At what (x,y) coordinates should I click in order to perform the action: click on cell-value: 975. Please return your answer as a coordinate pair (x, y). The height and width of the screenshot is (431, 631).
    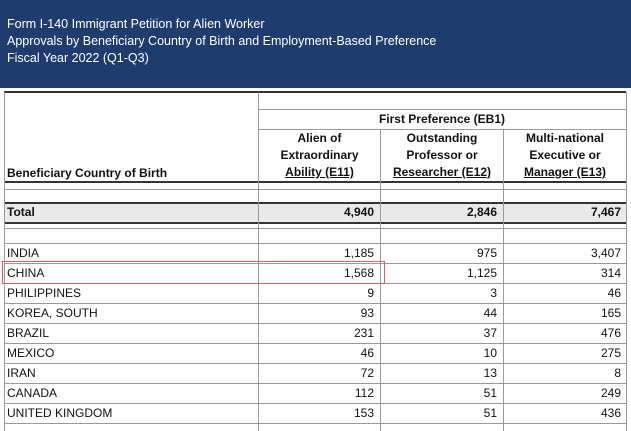
    Looking at the image, I should click on (486, 253).